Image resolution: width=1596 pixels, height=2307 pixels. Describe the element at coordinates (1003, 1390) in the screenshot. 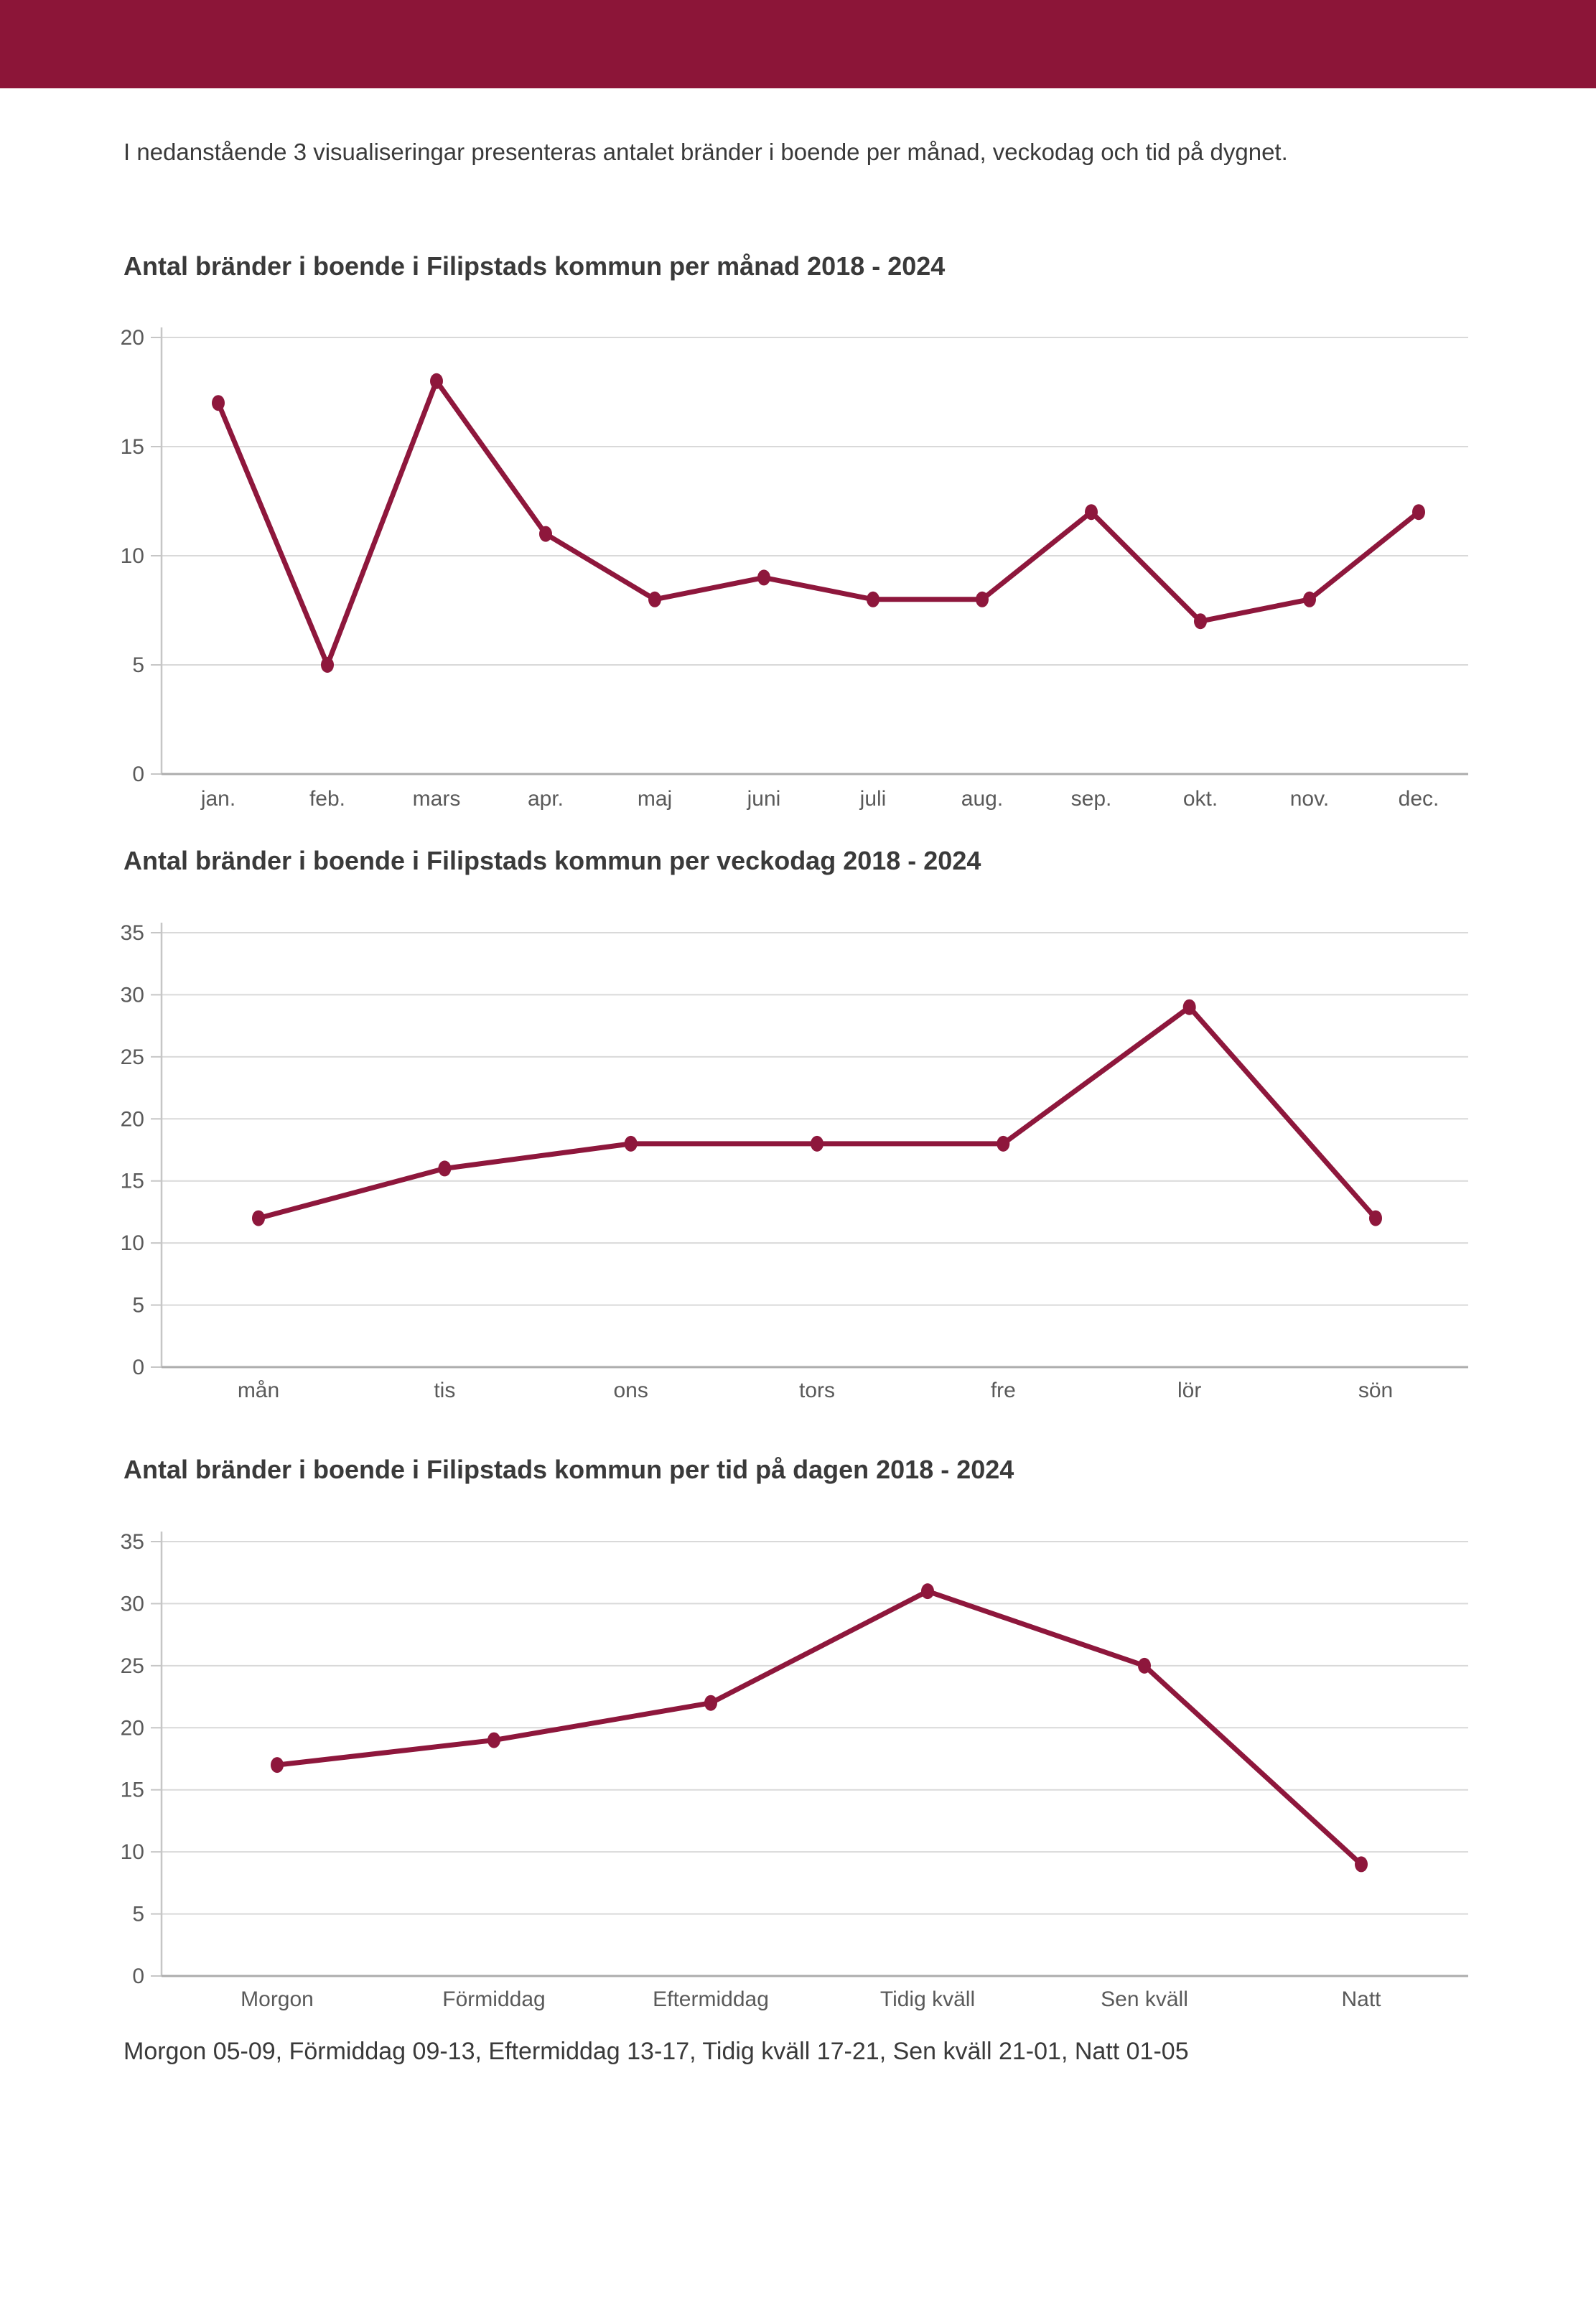

I see `svg-text: fre` at that location.